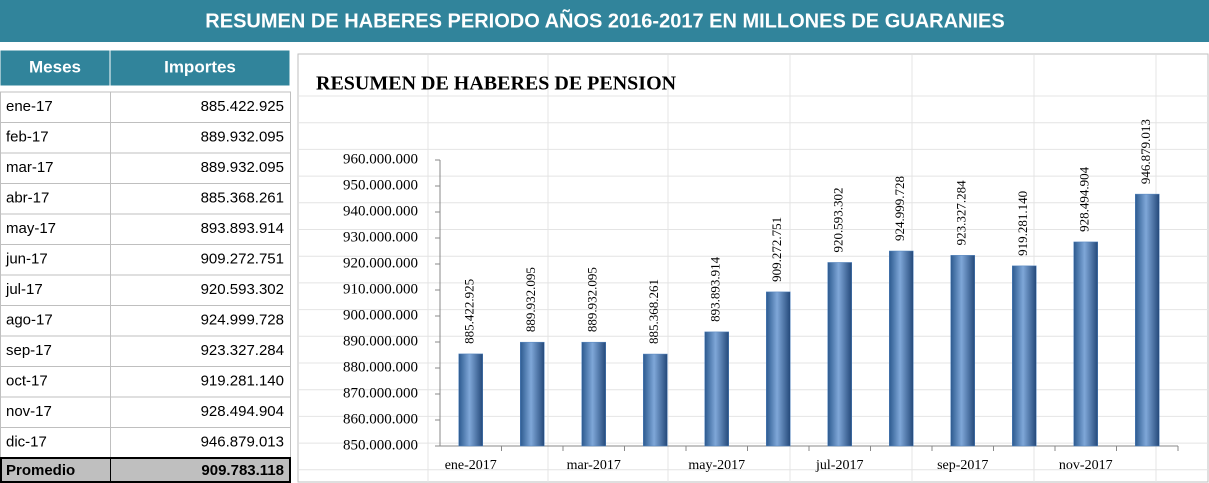 The image size is (1209, 483). What do you see at coordinates (839, 465) in the screenshot?
I see `x-tick-label: jul-2017` at bounding box center [839, 465].